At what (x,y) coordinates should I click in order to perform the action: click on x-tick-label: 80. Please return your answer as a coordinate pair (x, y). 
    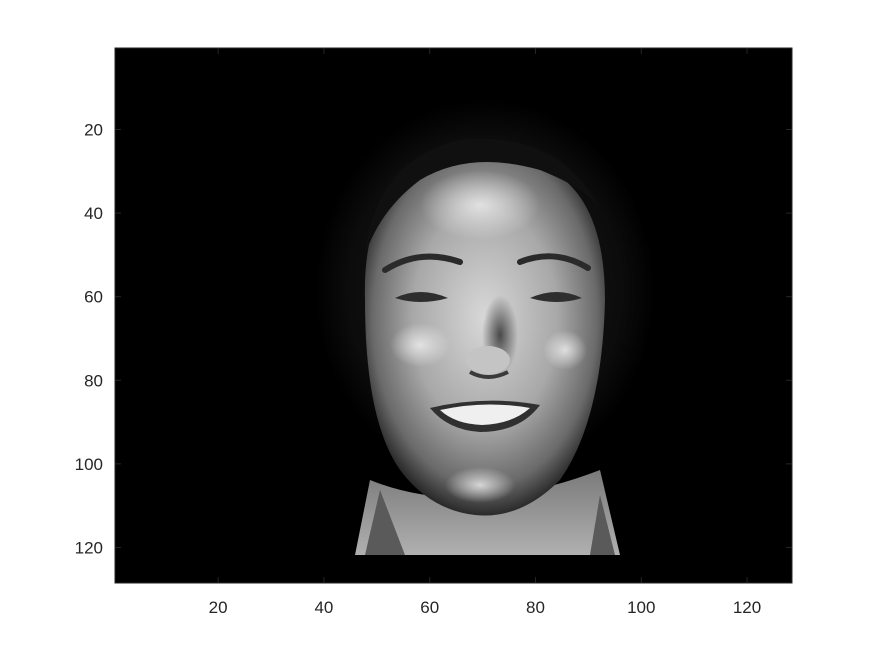
    Looking at the image, I should click on (535, 607).